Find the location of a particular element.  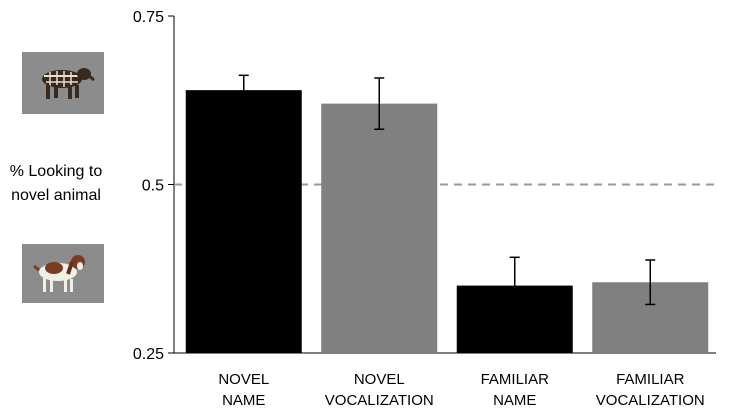

y-ticks: 0.25 0.5 0.75 is located at coordinates (153, 186).